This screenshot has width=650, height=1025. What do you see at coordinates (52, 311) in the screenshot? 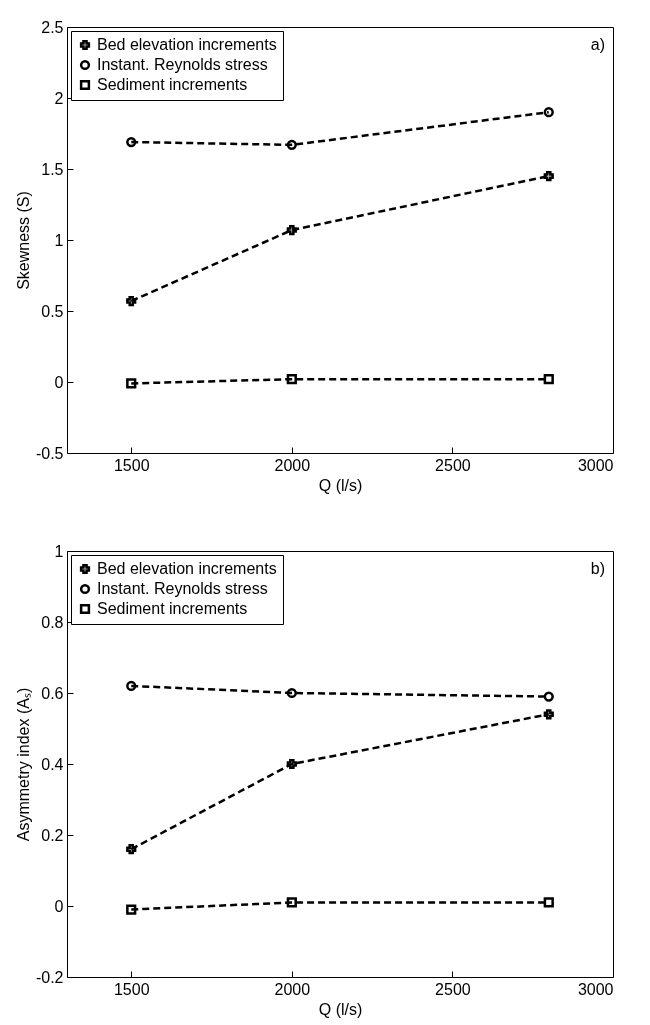
I see `y-tick-label: 0.5` at bounding box center [52, 311].